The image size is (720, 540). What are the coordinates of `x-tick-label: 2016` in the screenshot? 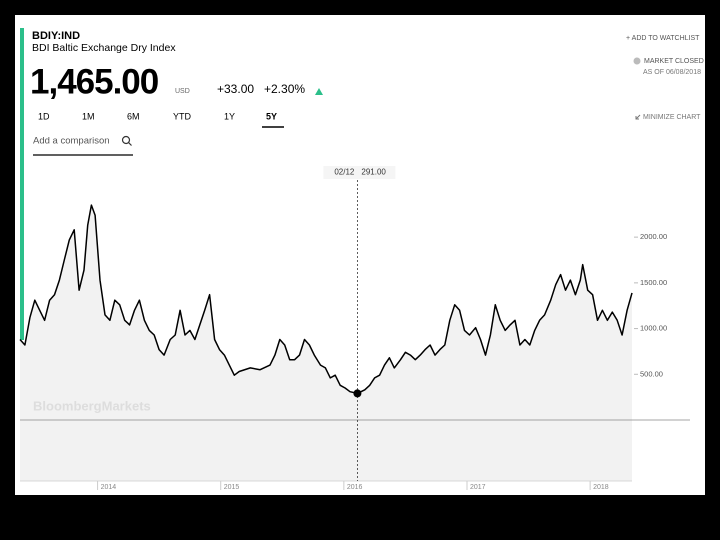 It's located at (355, 487).